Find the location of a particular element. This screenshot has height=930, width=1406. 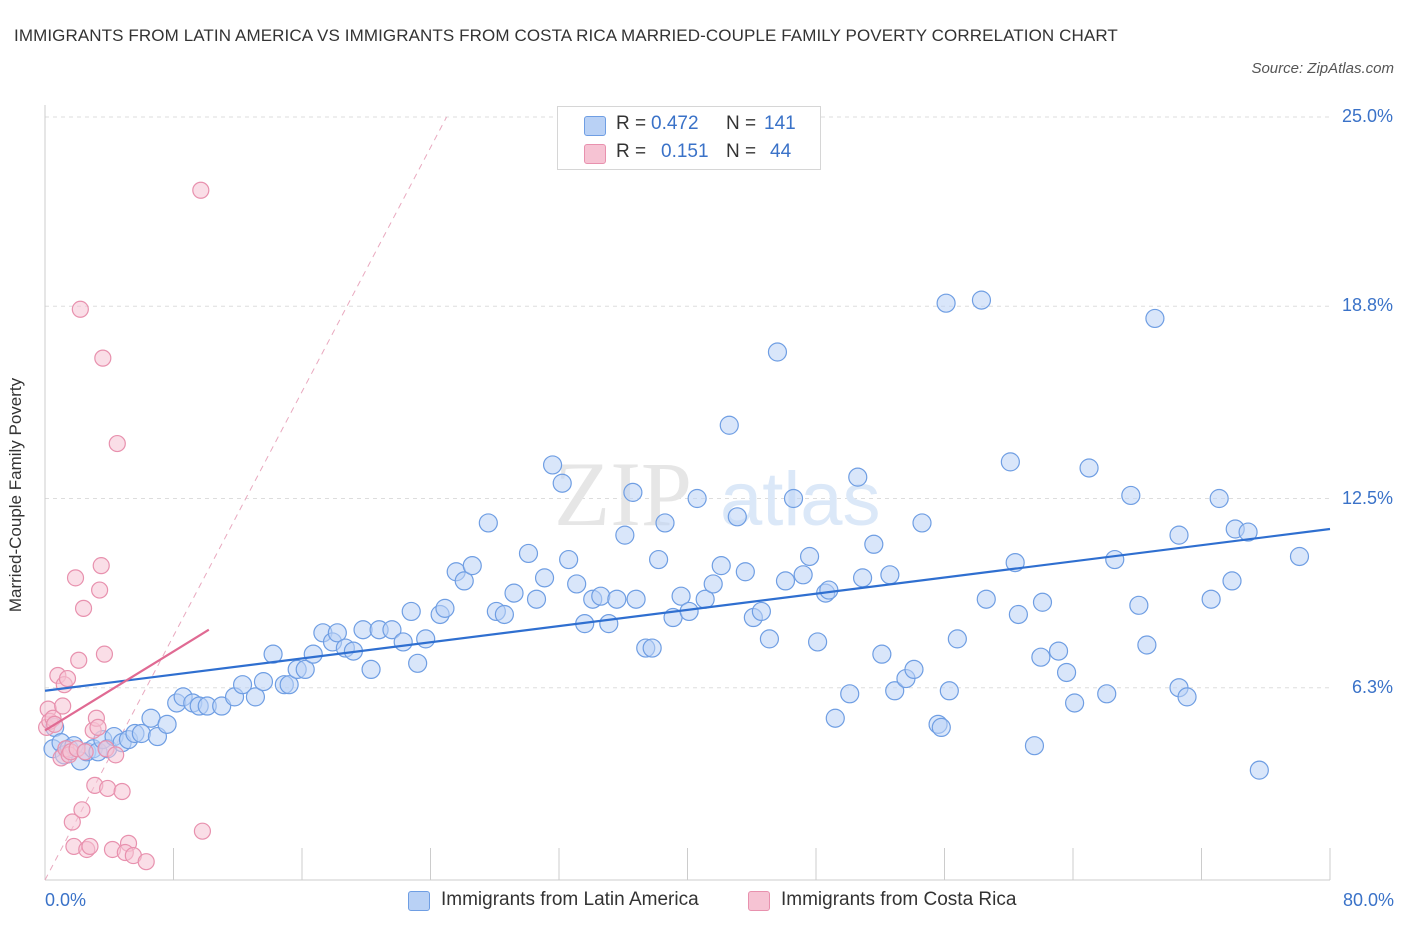

stats-row-costa-rica: R = 0.151 N = 44 is located at coordinates (699, 153).